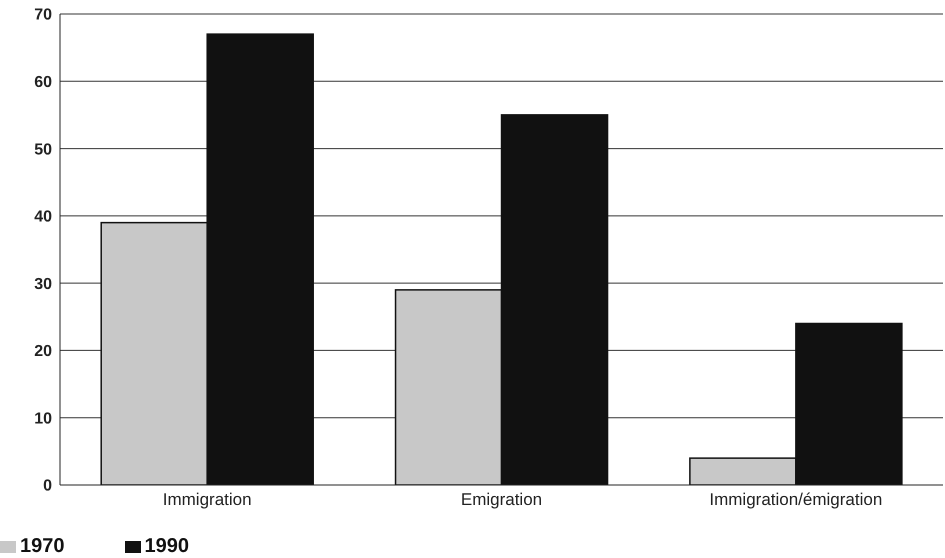 The image size is (945, 558). What do you see at coordinates (43, 149) in the screenshot?
I see `y-tick-label: 50` at bounding box center [43, 149].